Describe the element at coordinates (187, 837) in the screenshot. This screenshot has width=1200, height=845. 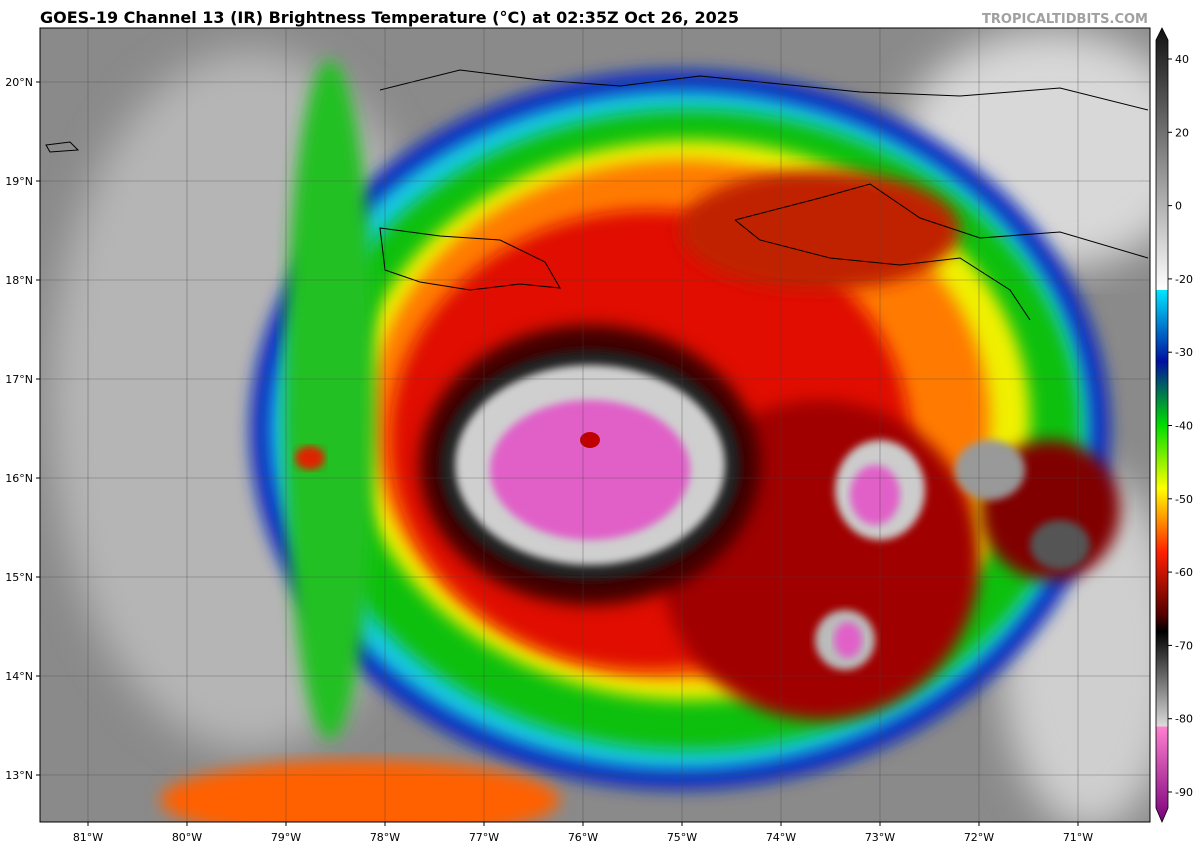
I see `lon-label: 80°W` at that location.